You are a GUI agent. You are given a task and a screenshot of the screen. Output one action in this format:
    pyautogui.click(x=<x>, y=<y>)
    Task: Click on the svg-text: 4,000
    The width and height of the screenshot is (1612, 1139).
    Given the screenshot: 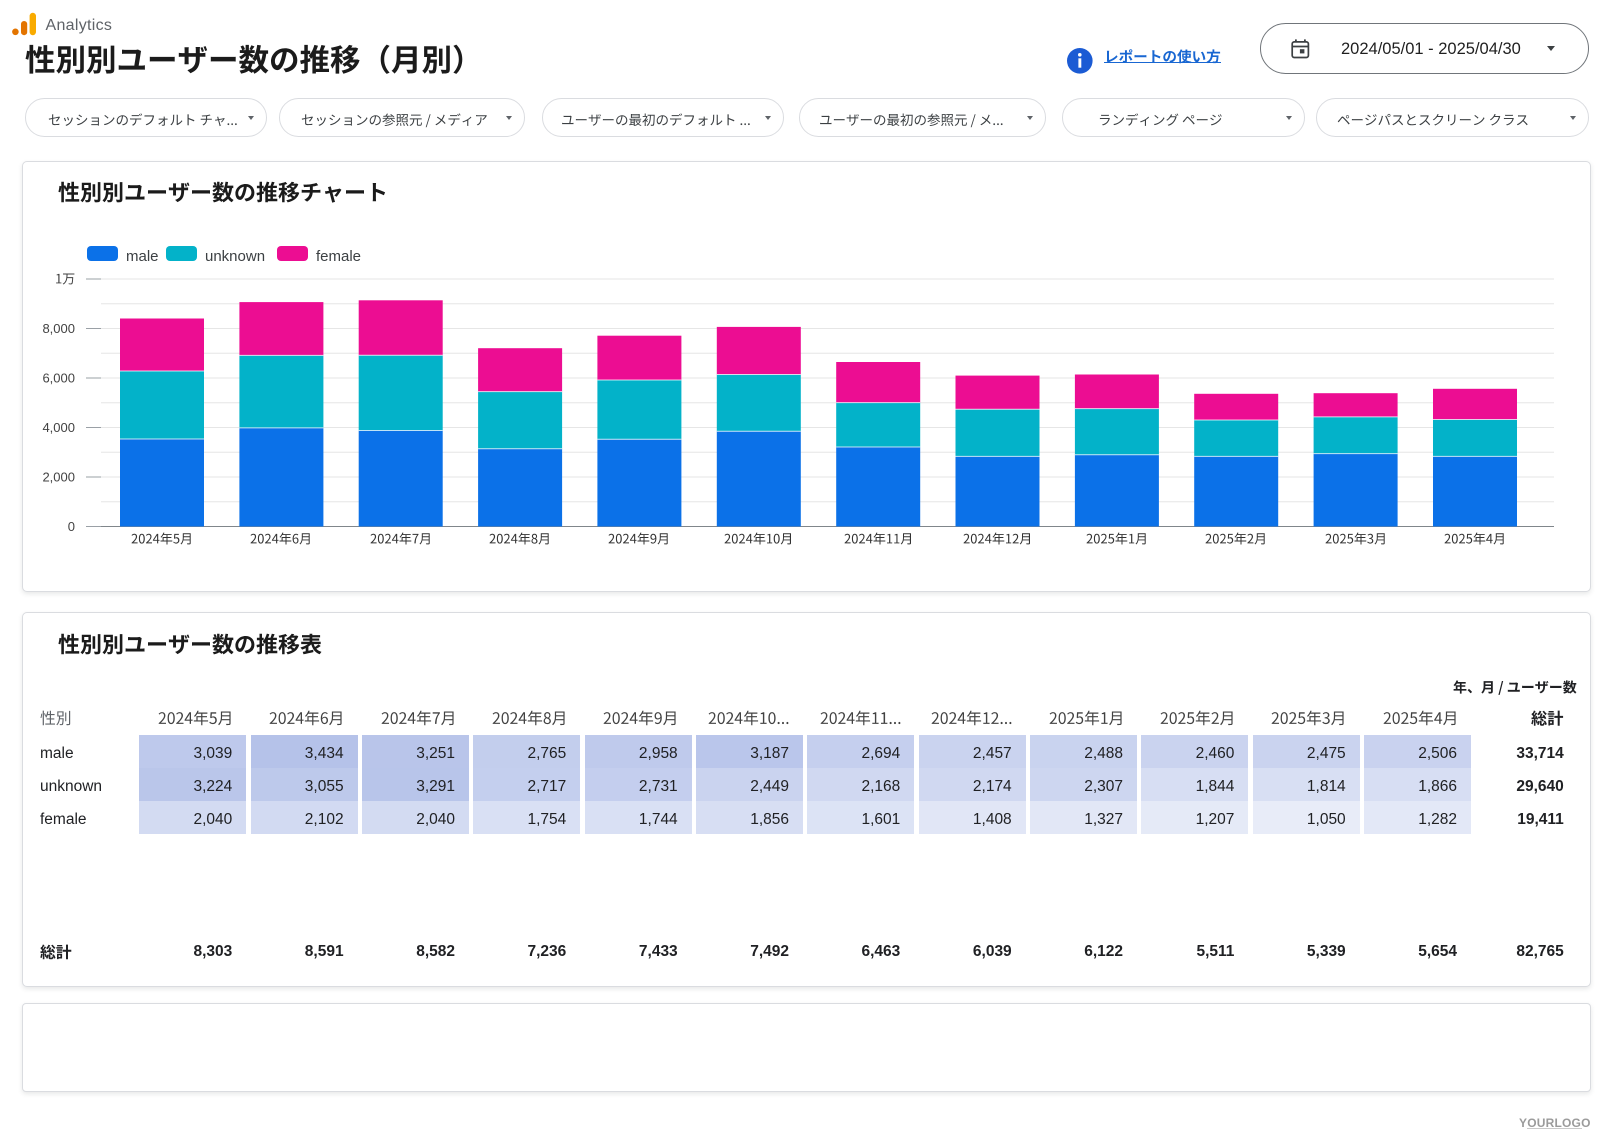 What is the action you would take?
    pyautogui.click(x=58, y=427)
    